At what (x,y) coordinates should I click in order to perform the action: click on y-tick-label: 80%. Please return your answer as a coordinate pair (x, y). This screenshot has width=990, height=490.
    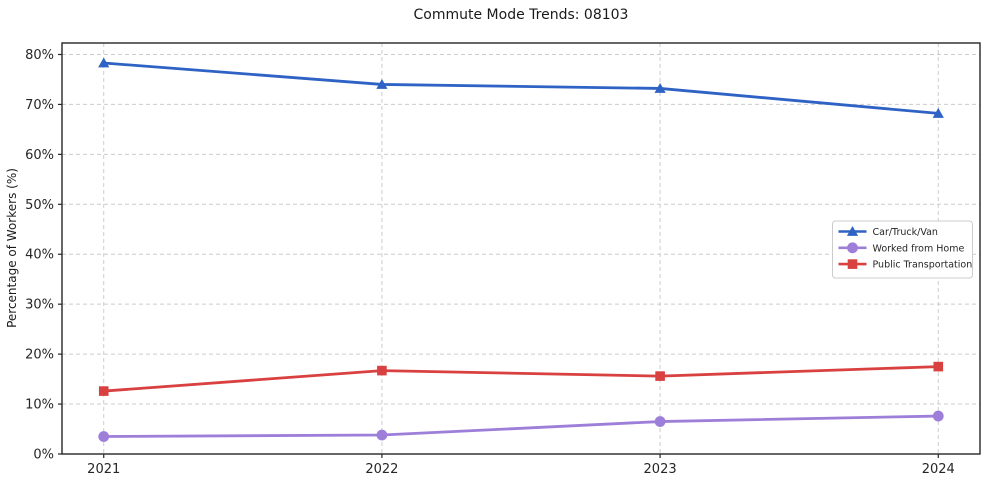
    Looking at the image, I should click on (39, 55).